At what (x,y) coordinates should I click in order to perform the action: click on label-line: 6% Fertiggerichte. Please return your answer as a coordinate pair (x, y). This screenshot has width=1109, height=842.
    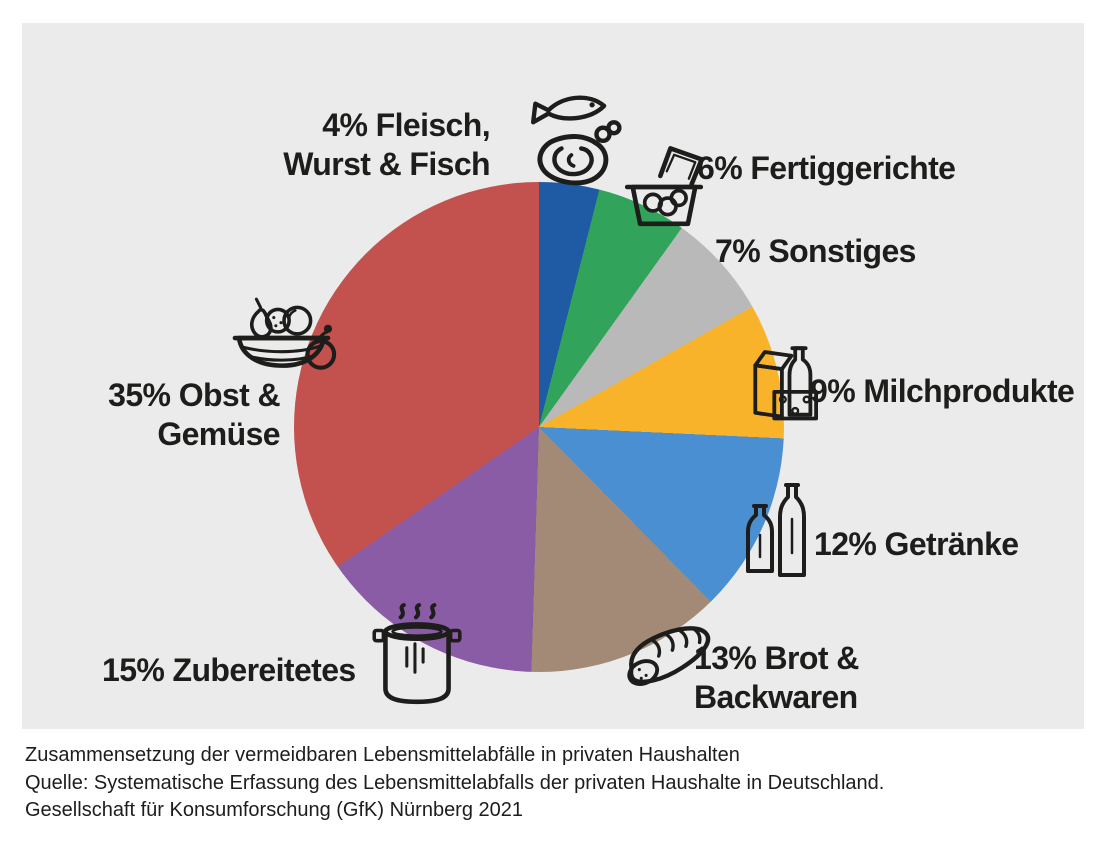
    Looking at the image, I should click on (826, 168).